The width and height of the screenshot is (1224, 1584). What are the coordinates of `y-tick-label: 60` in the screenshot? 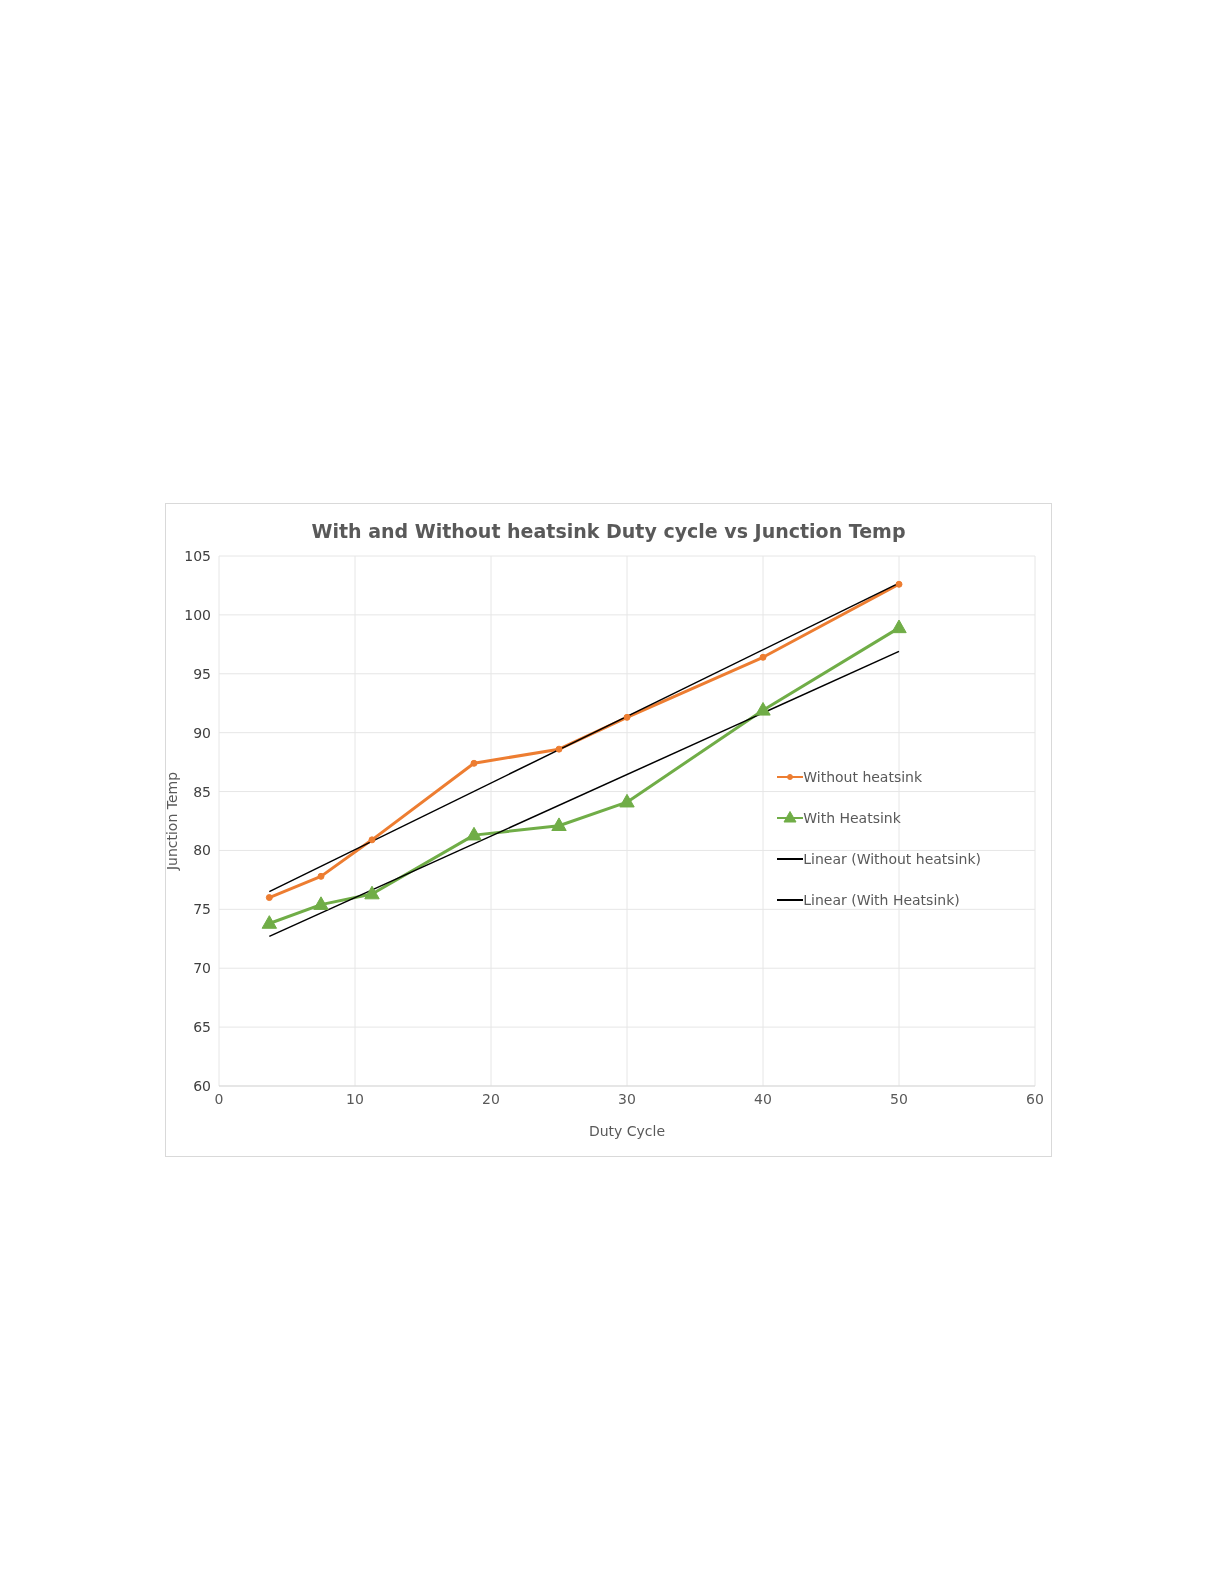 It's located at (202, 1085).